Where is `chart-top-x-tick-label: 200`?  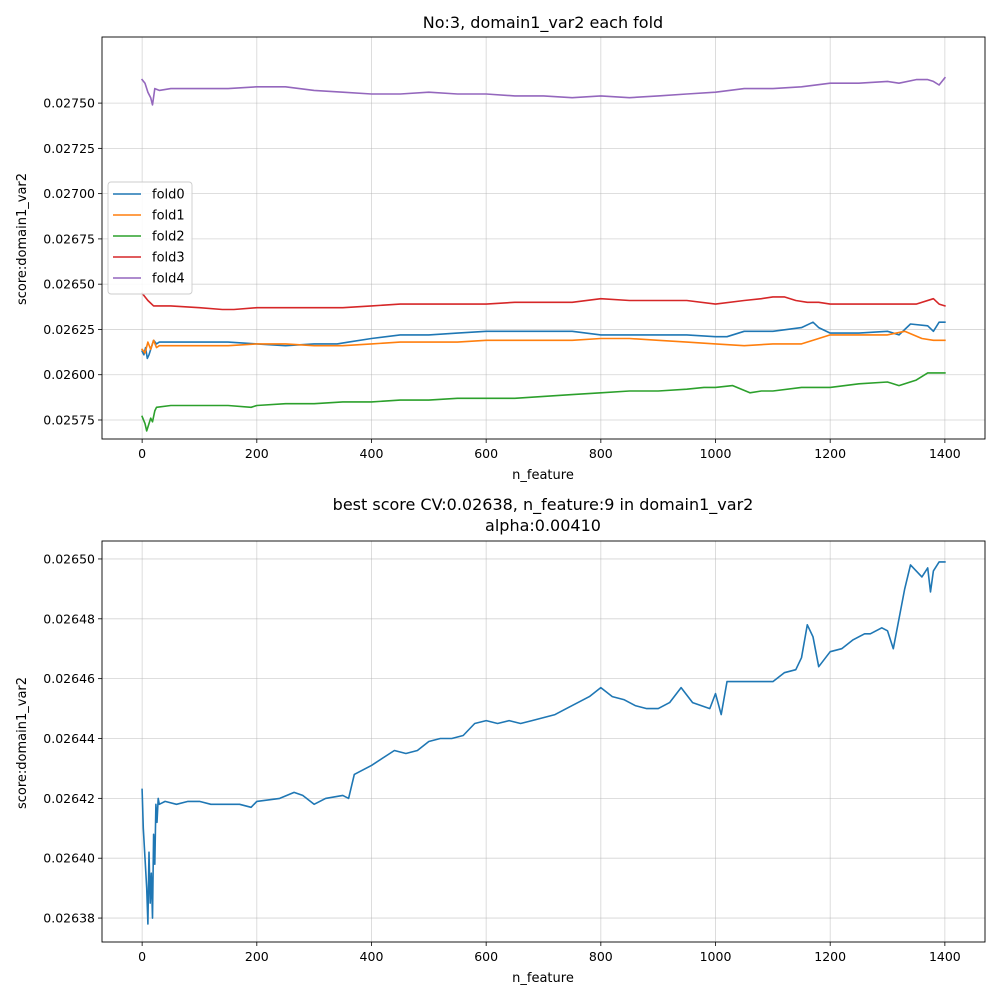
chart-top-x-tick-label: 200 is located at coordinates (257, 453).